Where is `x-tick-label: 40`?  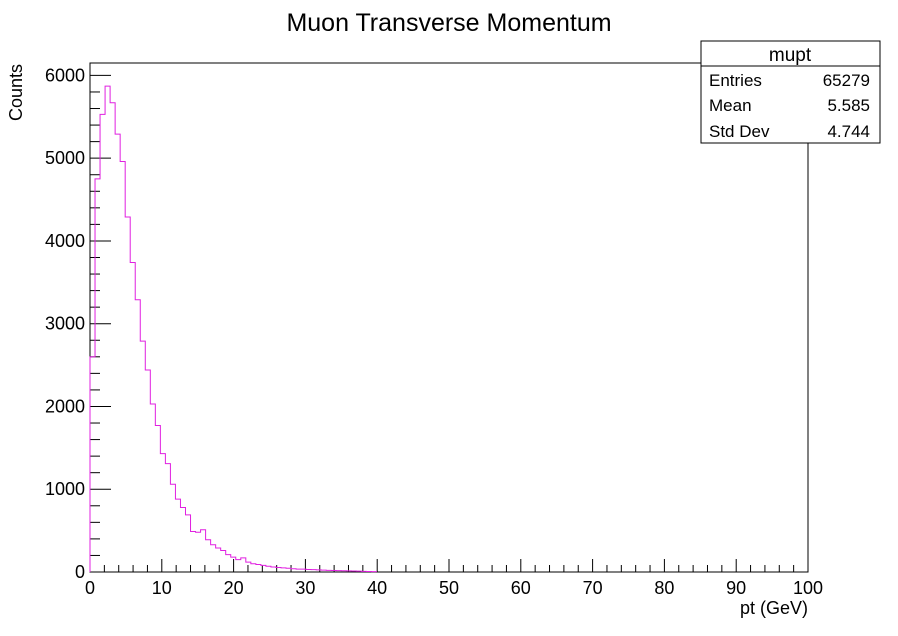 x-tick-label: 40 is located at coordinates (377, 588).